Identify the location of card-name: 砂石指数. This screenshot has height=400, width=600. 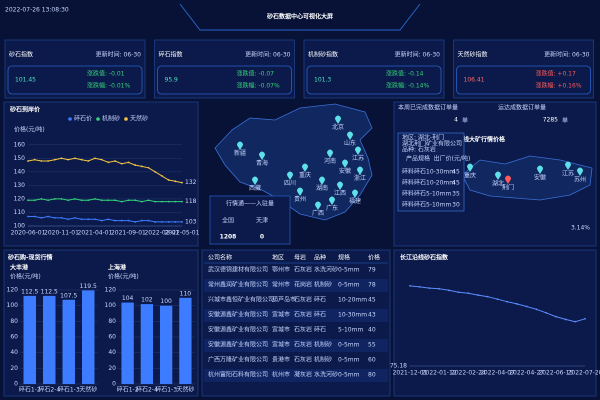
(21, 55).